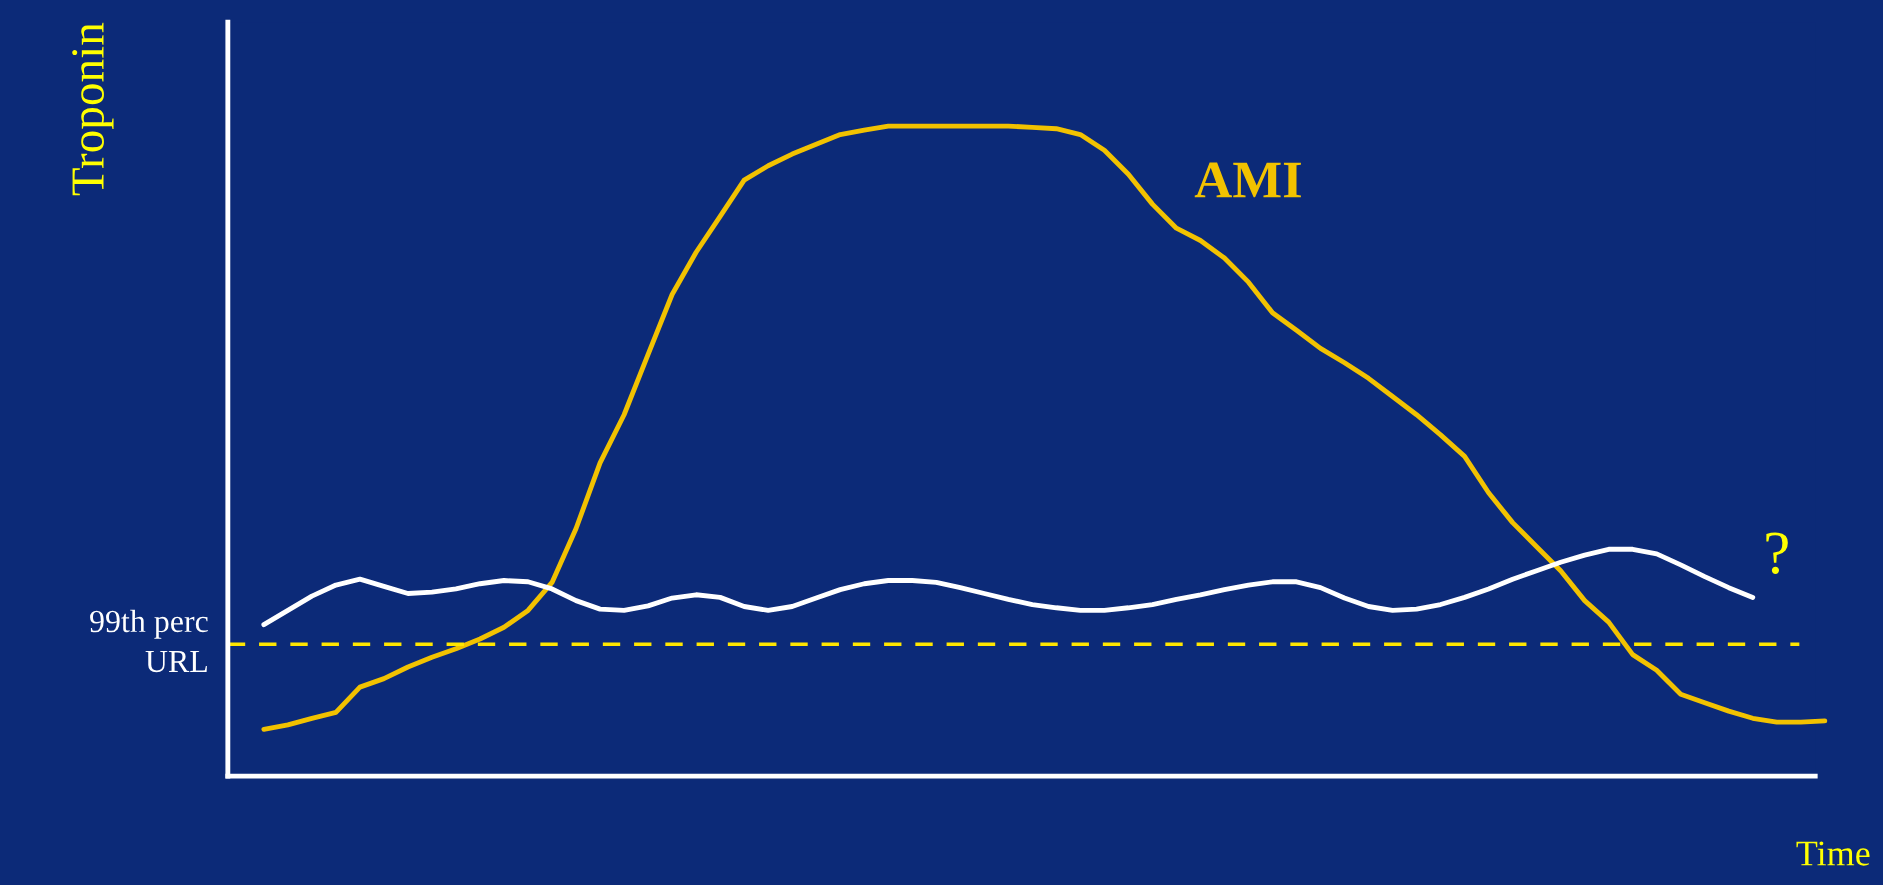 The image size is (1883, 885). Describe the element at coordinates (1833, 853) in the screenshot. I see `x-axis-title: Time` at that location.